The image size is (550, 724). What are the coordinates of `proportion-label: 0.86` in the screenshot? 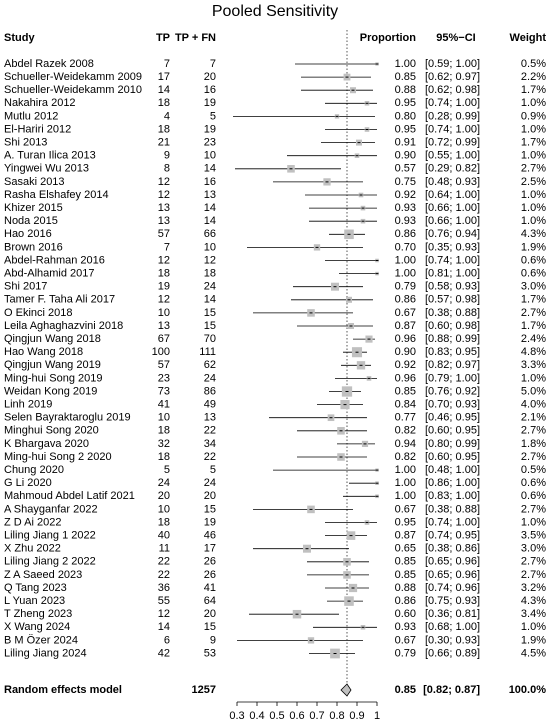 It's located at (405, 234).